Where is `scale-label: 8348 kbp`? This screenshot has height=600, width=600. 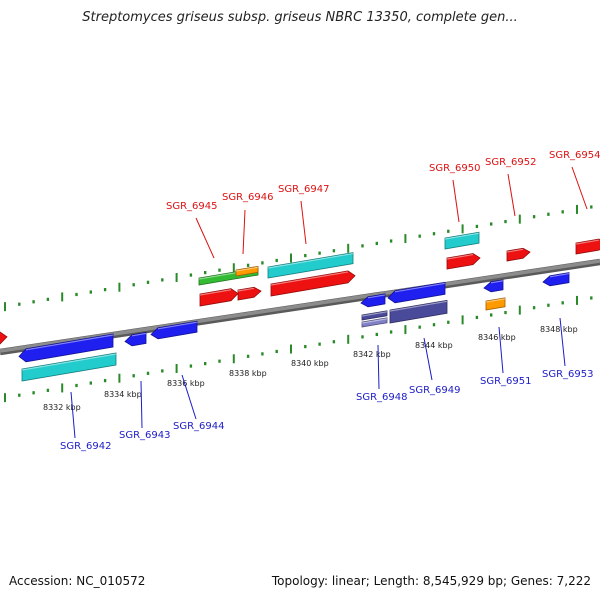
scale-label: 8348 kbp is located at coordinates (559, 329).